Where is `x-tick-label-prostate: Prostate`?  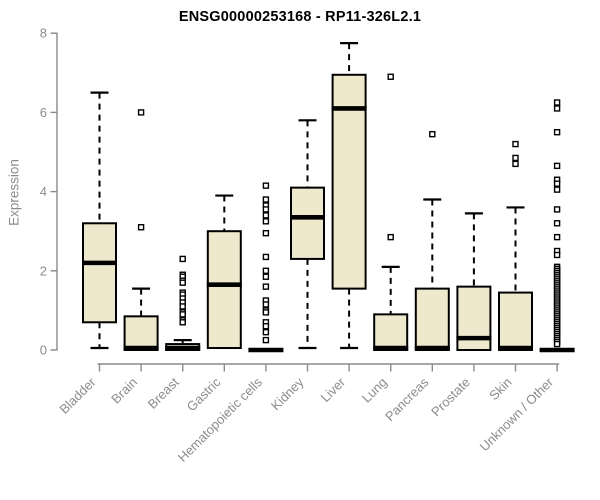 x-tick-label-prostate: Prostate is located at coordinates (450, 397).